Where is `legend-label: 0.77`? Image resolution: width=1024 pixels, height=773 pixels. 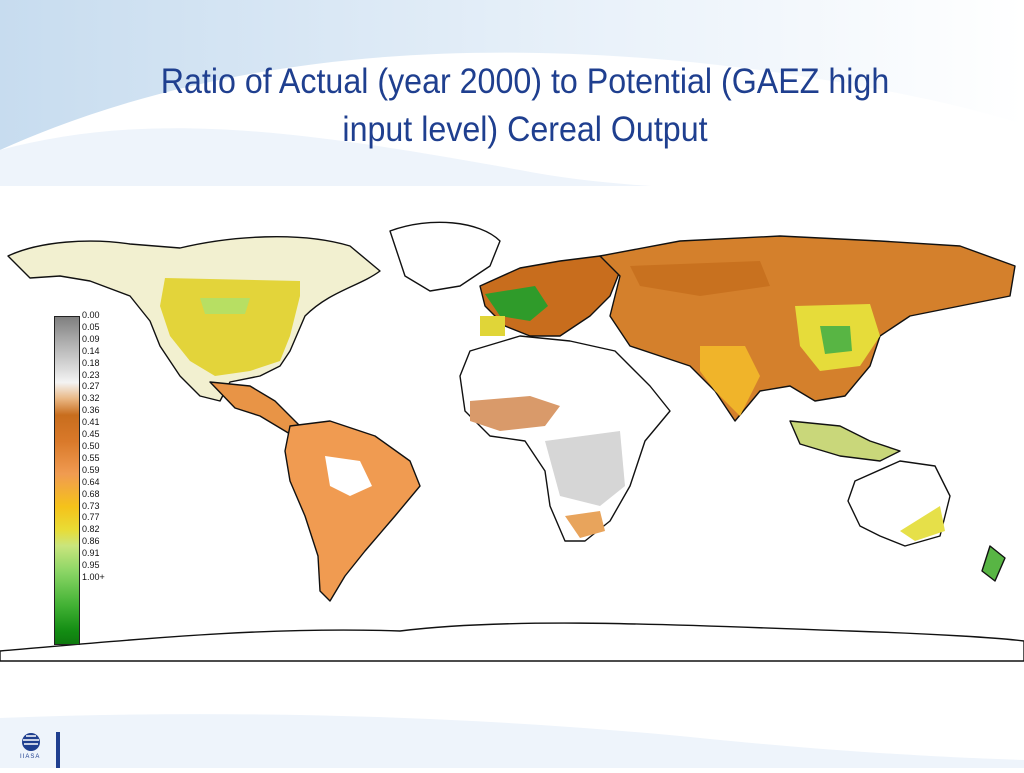
legend-label: 0.77 is located at coordinates (91, 517).